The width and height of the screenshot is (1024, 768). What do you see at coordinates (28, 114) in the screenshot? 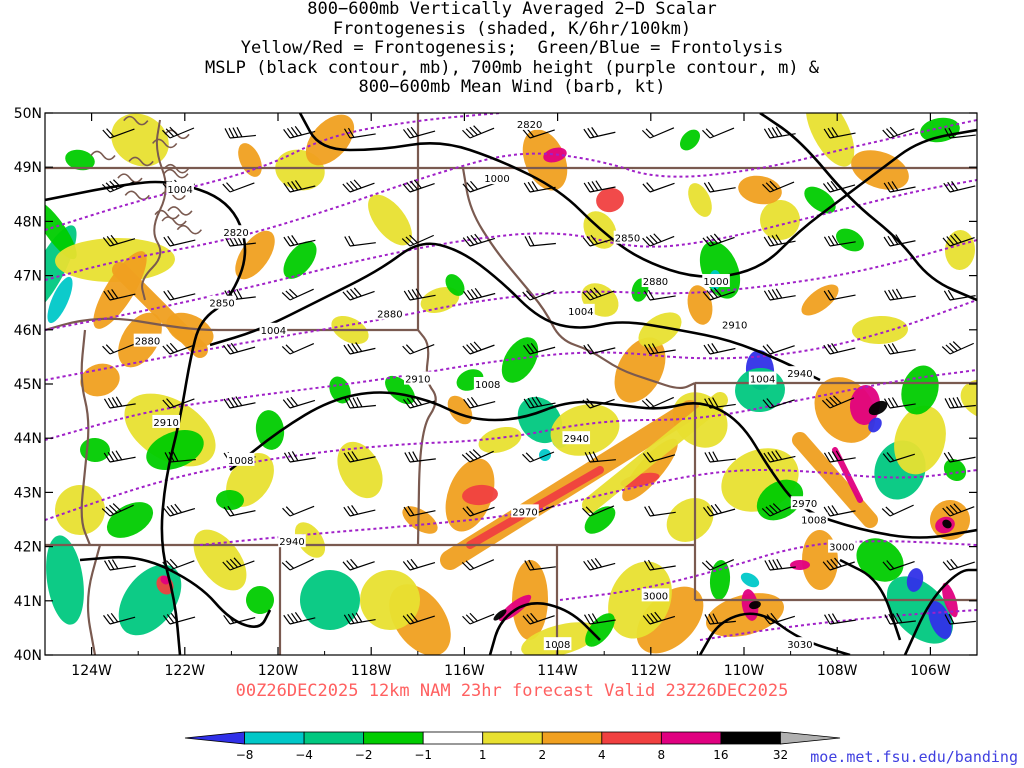
I see `lat-label-0: 50N` at bounding box center [28, 114].